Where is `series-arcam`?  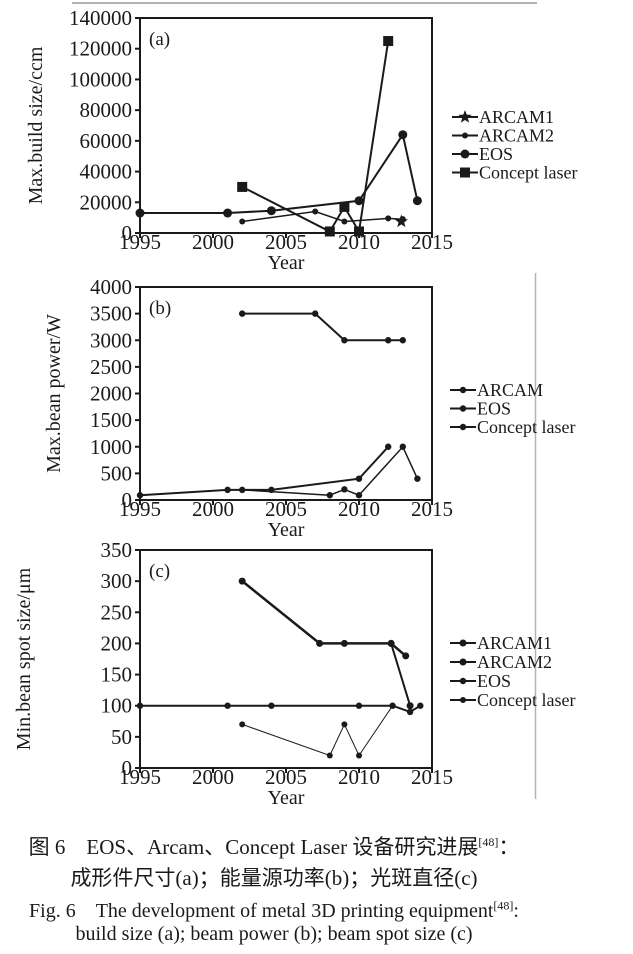 series-arcam is located at coordinates (322, 327).